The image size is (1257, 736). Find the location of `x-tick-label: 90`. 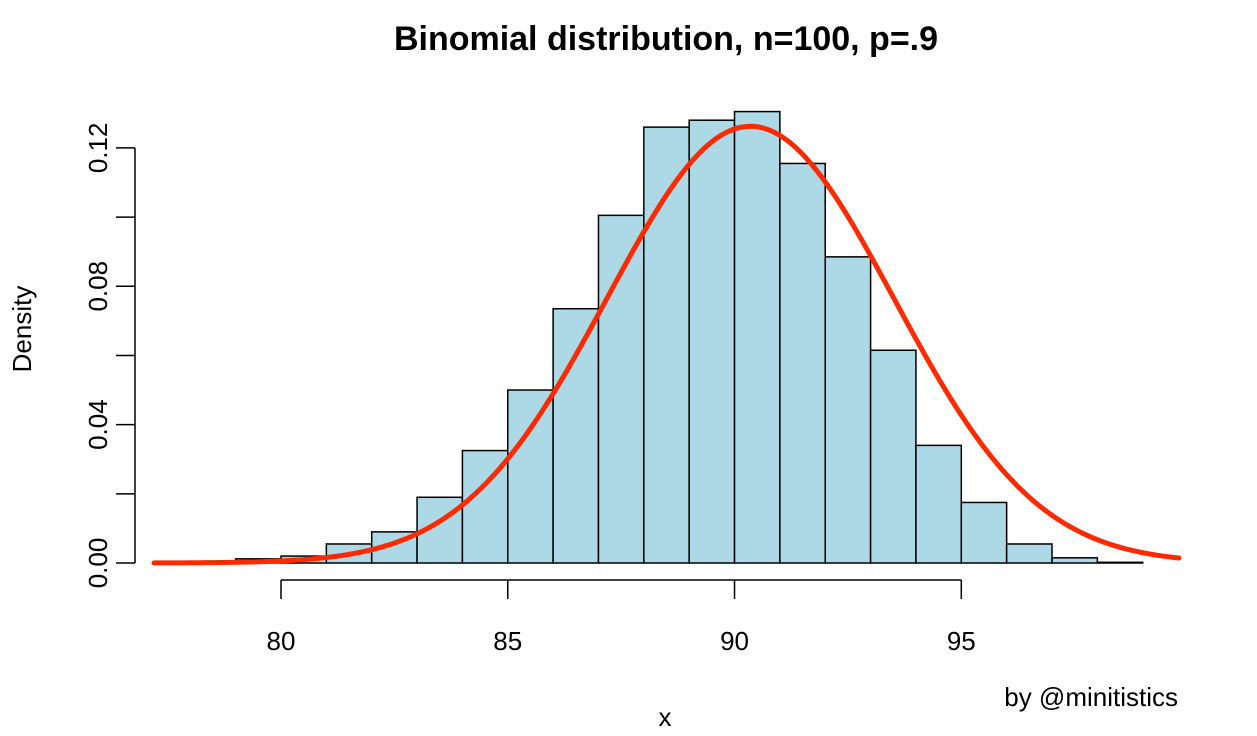

x-tick-label: 90 is located at coordinates (734, 641).